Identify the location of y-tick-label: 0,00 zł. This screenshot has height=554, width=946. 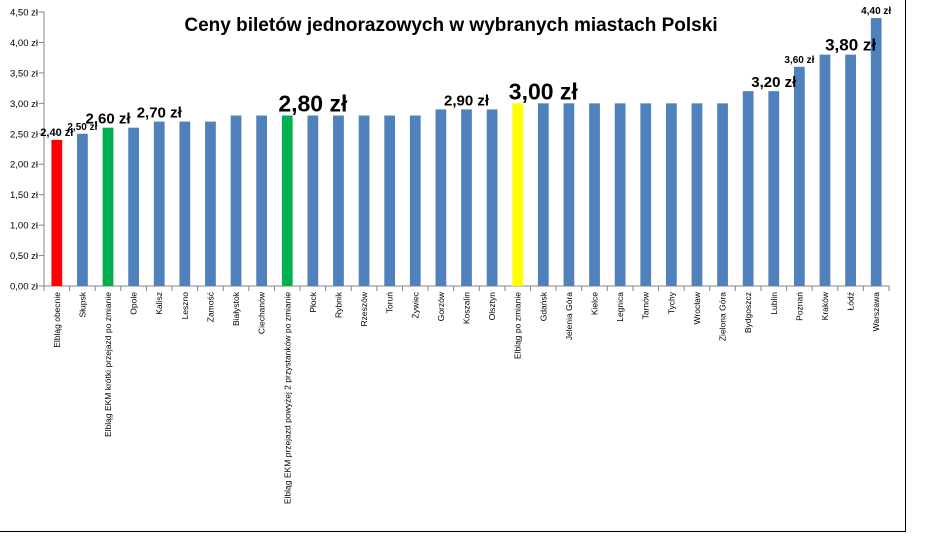
(24, 287).